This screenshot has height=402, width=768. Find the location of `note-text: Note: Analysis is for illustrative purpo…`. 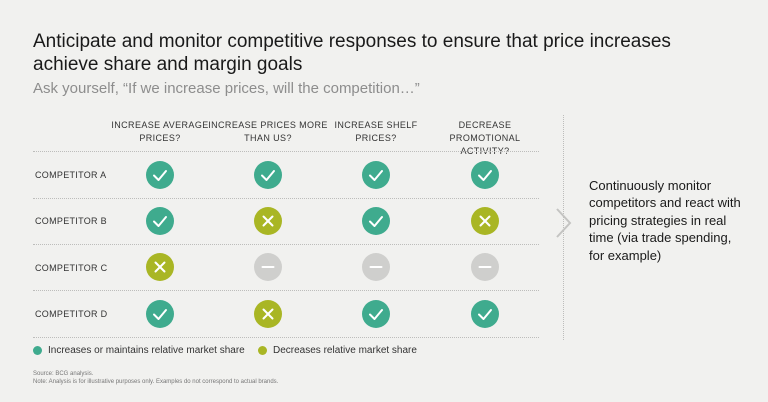

note-text: Note: Analysis is for illustrative purpo… is located at coordinates (156, 382).